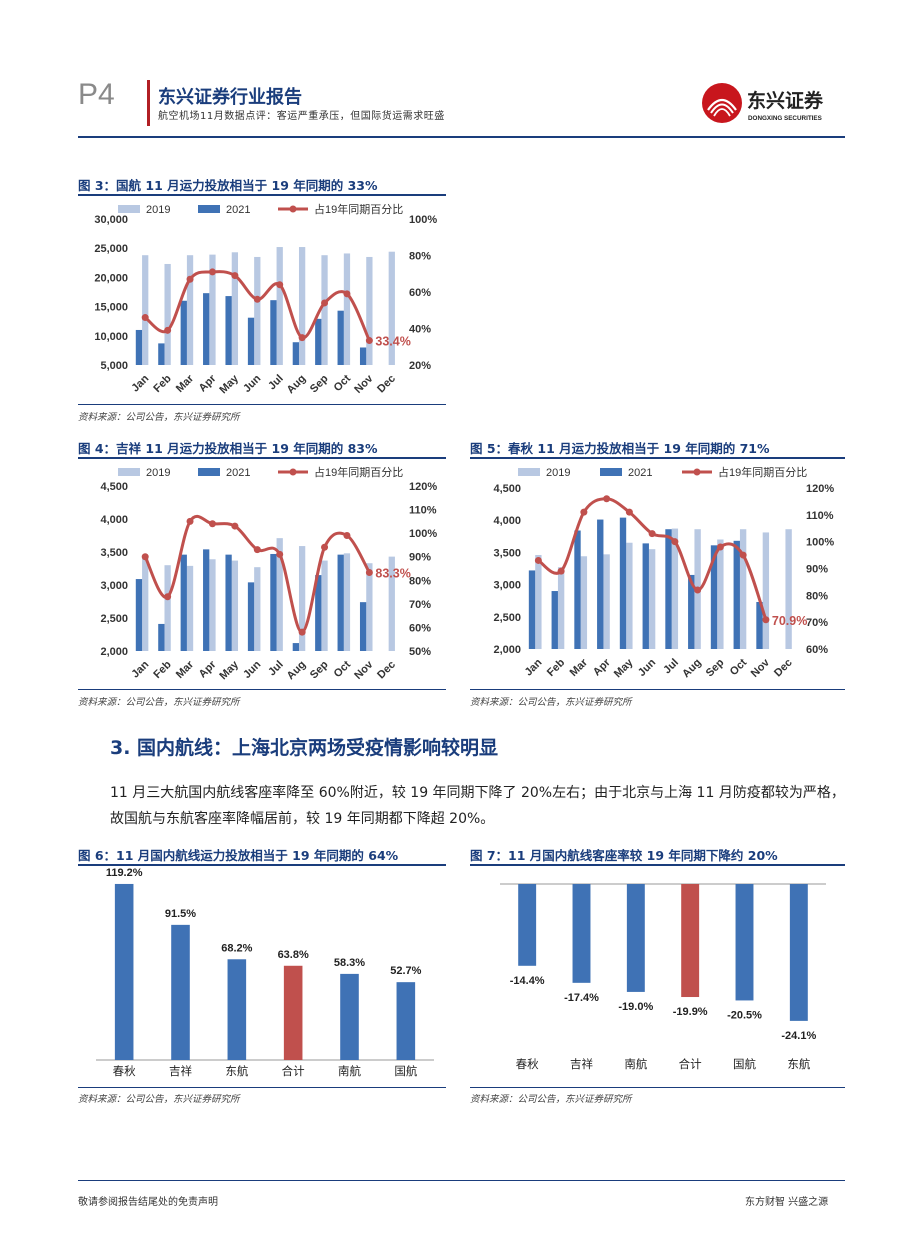 The width and height of the screenshot is (920, 1248). Describe the element at coordinates (293, 472) in the screenshot. I see `fig4-legend-pct-marker` at that location.